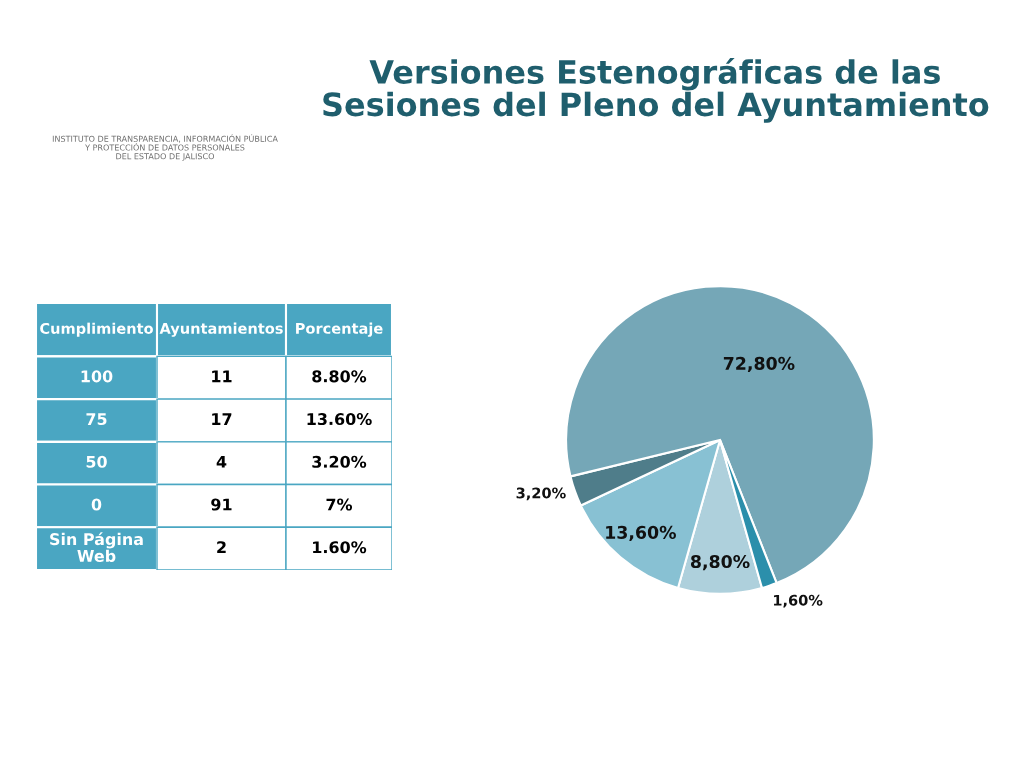 The width and height of the screenshot is (1024, 768). What do you see at coordinates (339, 504) in the screenshot?
I see `text: 7%` at bounding box center [339, 504].